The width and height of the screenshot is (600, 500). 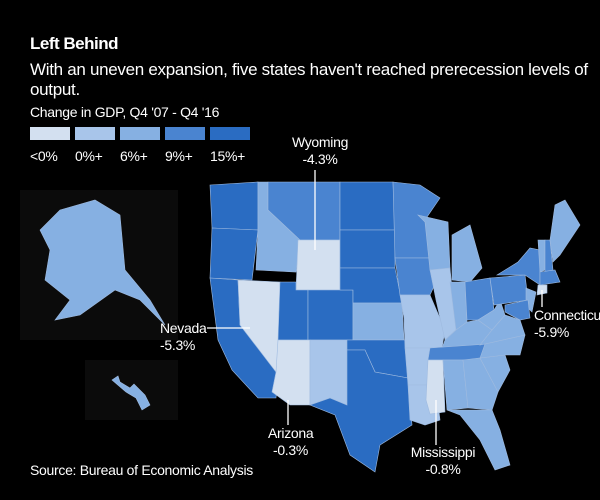 What do you see at coordinates (179, 156) in the screenshot?
I see `legend-label: 9%+` at bounding box center [179, 156].